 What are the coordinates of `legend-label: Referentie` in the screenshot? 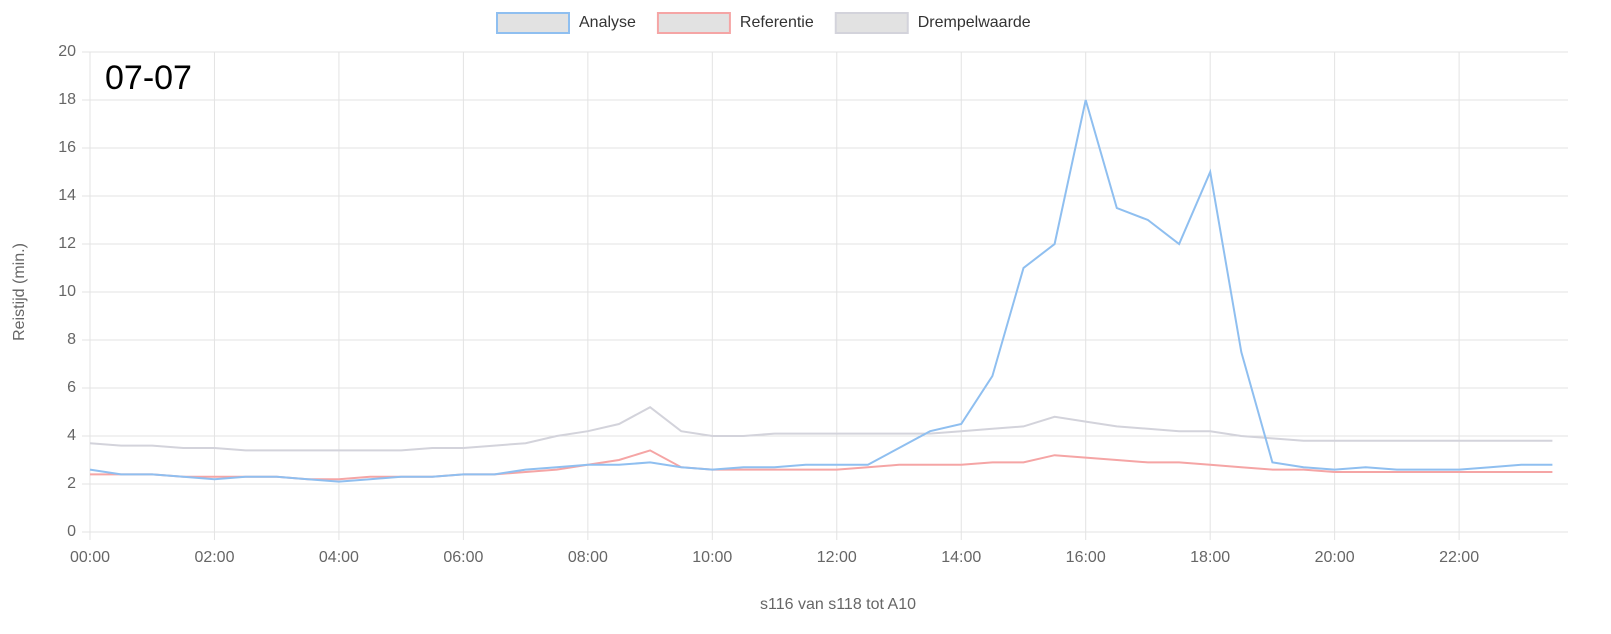 It's located at (777, 22).